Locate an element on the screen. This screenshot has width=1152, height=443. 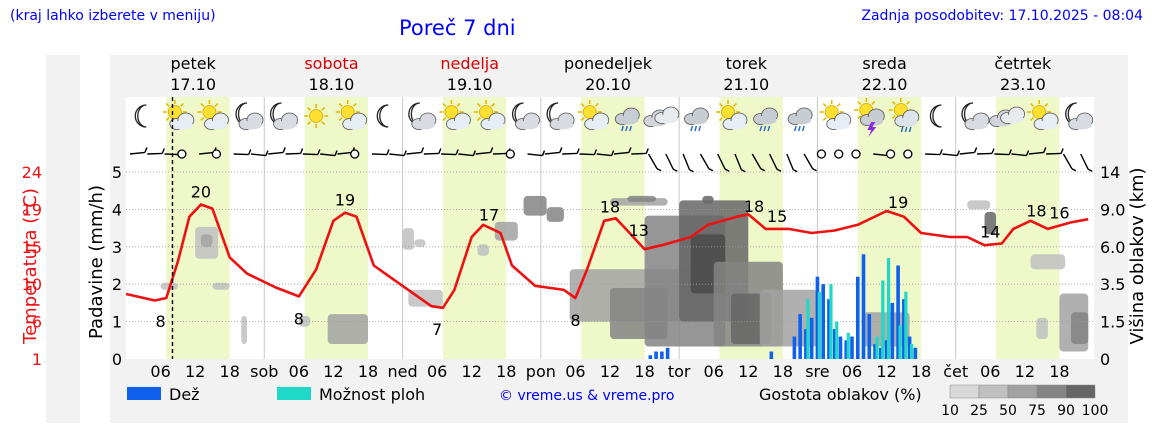
temperature-axis-title: Temperatura (°C) is located at coordinates (30, 266).